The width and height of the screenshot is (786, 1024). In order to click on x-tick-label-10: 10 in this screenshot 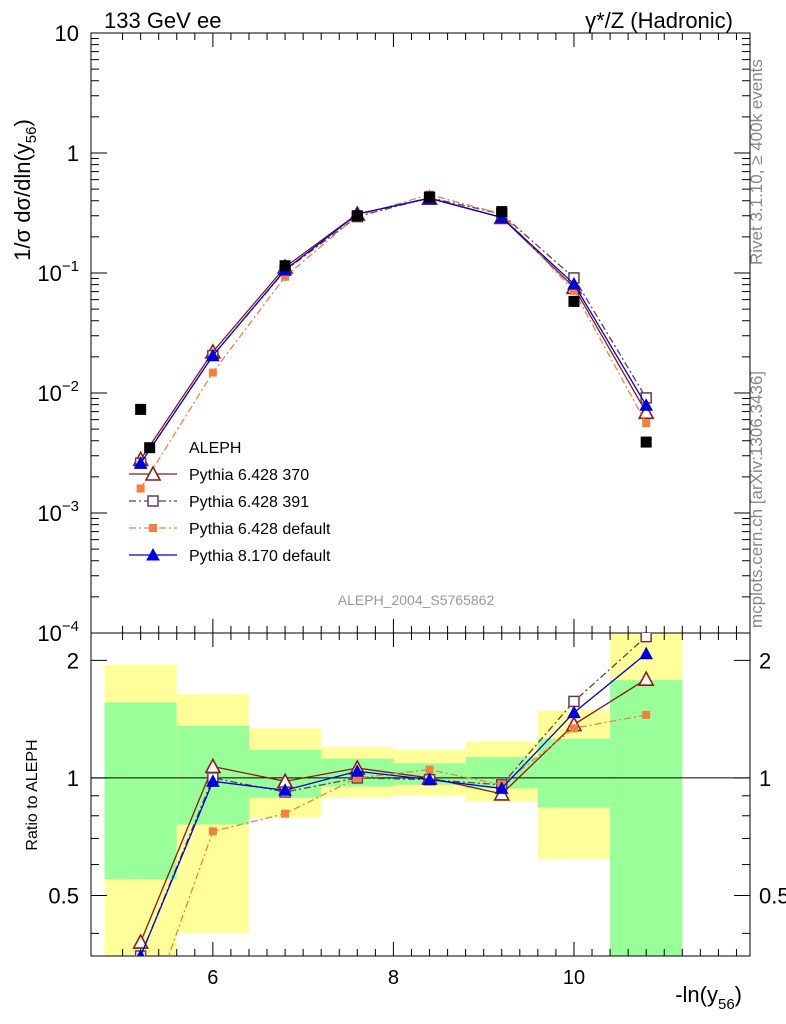, I will do `click(574, 978)`.